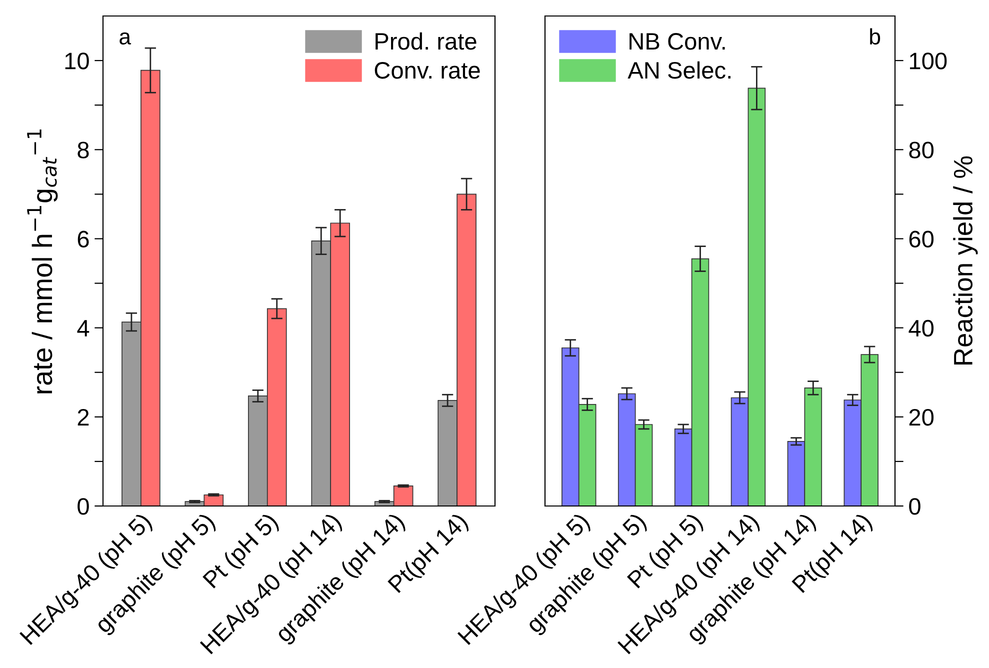 The height and width of the screenshot is (668, 989). I want to click on legend-label: AN Selec., so click(679, 70).